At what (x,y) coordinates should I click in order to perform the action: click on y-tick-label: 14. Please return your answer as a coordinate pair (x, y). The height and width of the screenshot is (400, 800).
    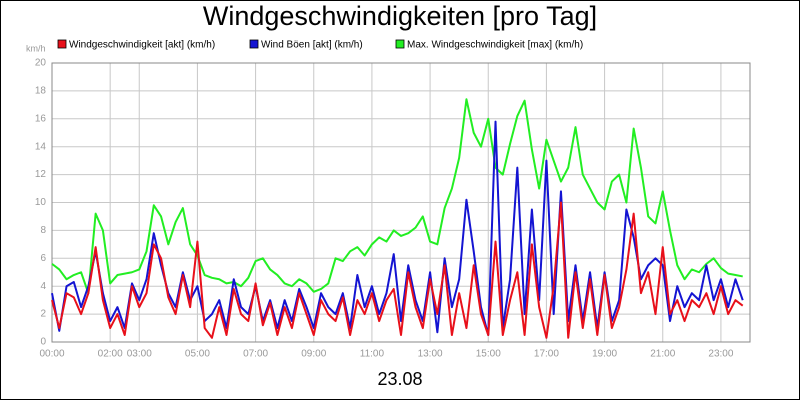
    Looking at the image, I should click on (41, 146).